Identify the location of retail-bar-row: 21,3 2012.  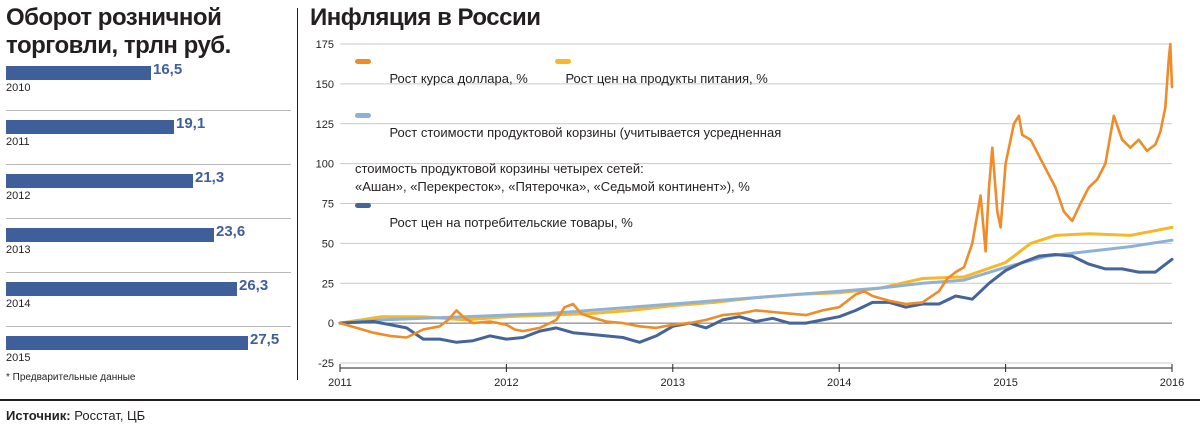
(148, 195).